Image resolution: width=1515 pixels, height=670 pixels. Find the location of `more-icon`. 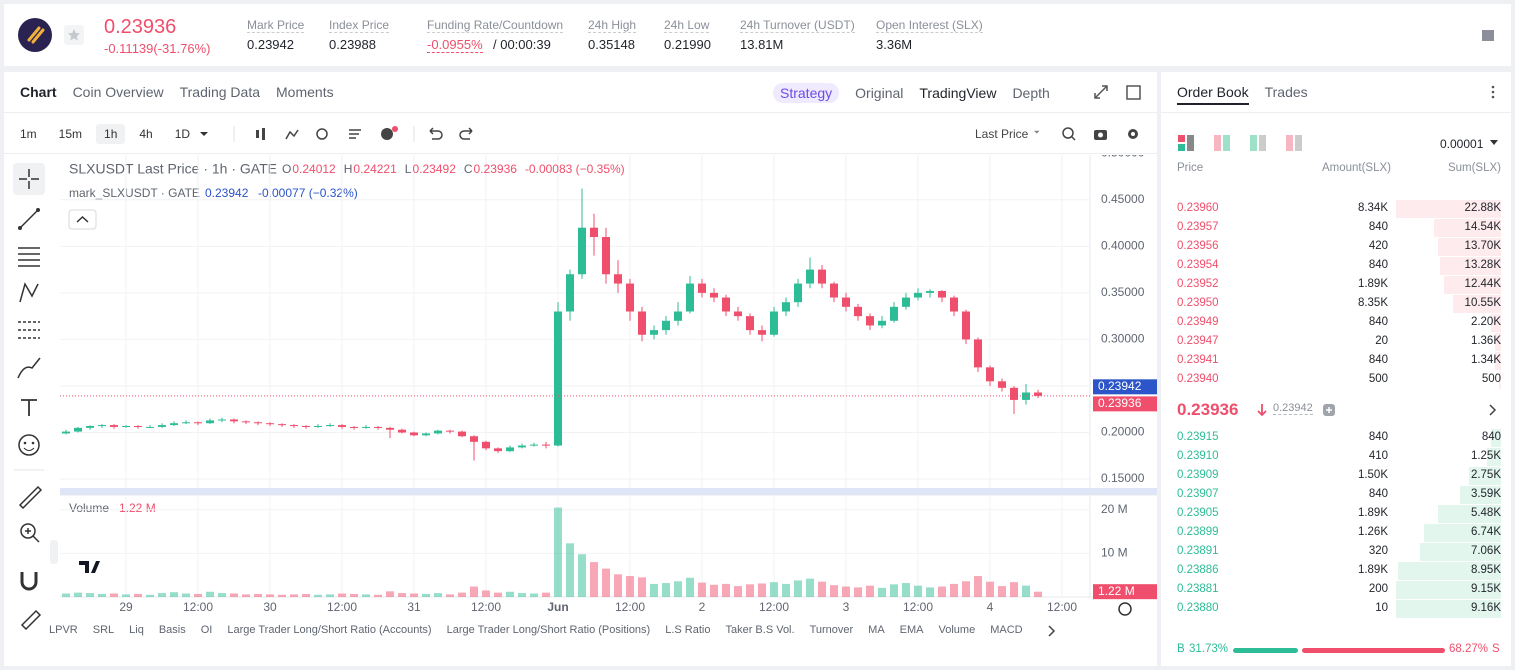

more-icon is located at coordinates (1493, 92).